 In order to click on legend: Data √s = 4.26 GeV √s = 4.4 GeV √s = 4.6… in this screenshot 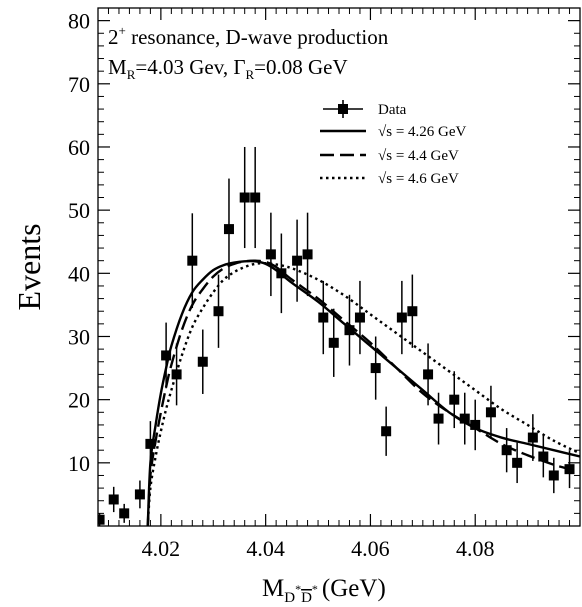, I will do `click(393, 143)`.